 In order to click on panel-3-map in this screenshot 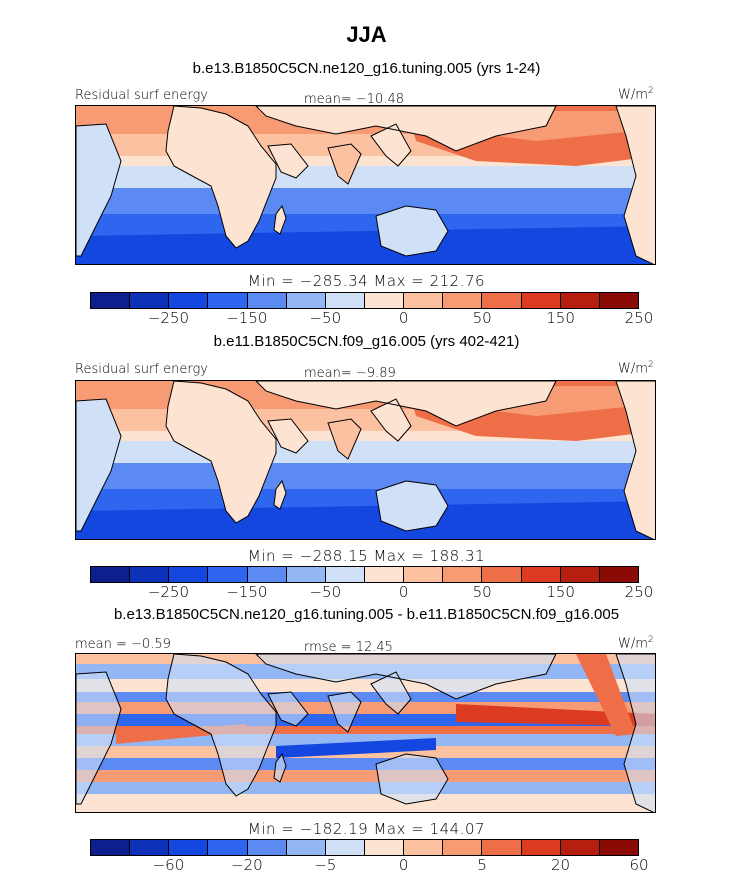, I will do `click(365, 733)`.